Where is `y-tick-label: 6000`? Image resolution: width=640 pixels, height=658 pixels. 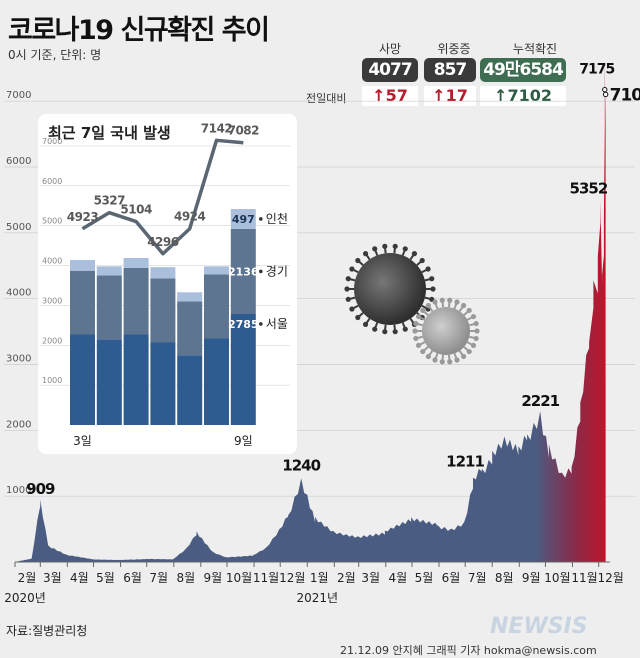
y-tick-label: 6000 is located at coordinates (18, 161).